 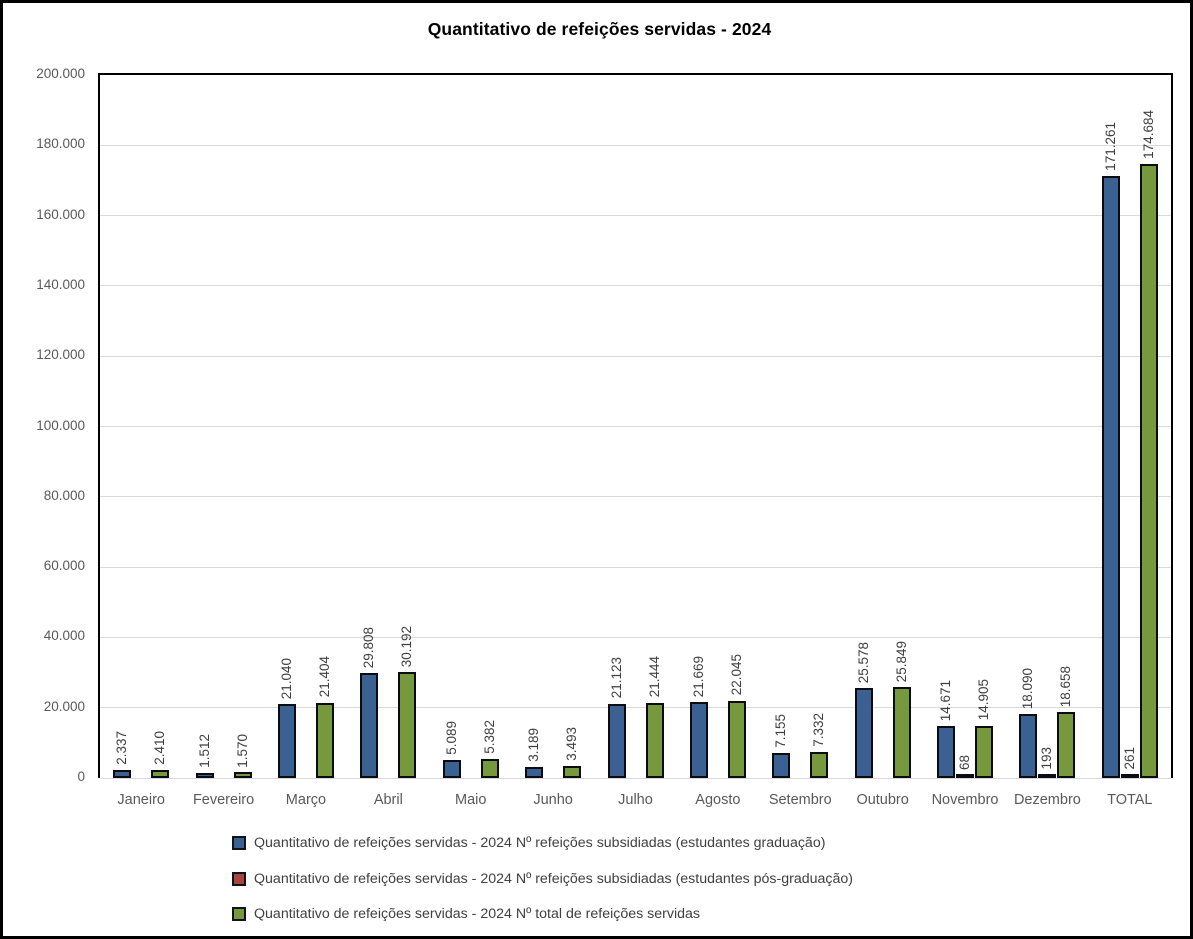 What do you see at coordinates (781, 765) in the screenshot?
I see `bar-graduacao-setembro` at bounding box center [781, 765].